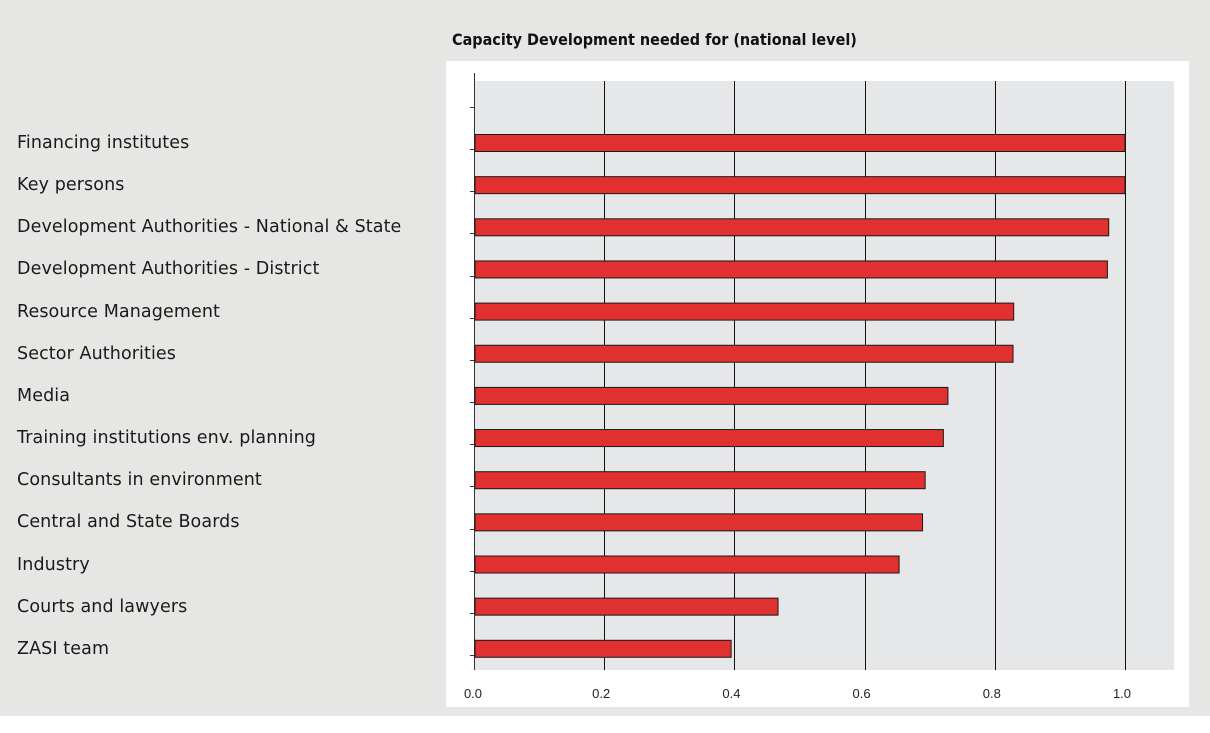  I want to click on category-label: Industry, so click(53, 564).